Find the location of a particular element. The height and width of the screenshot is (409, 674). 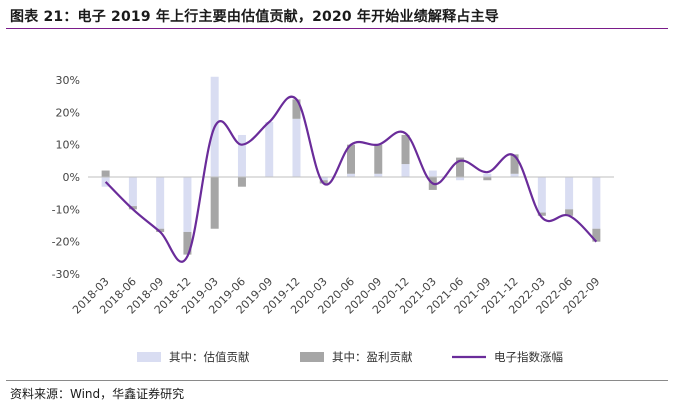

legend-valuation-label: 其中：估值贡献 is located at coordinates (209, 357).